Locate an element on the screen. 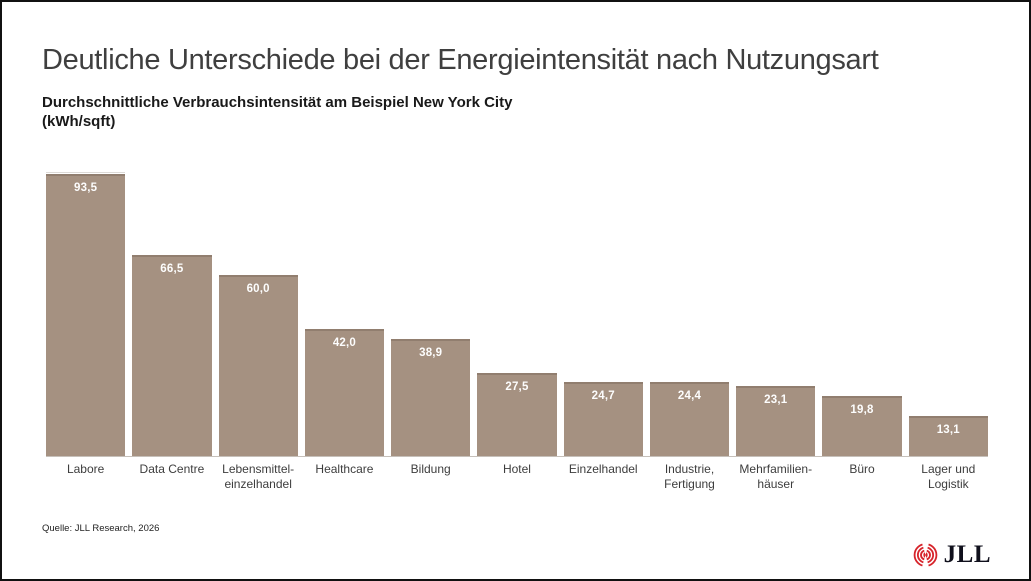 This screenshot has height=581, width=1031. bar-labore: 93,5 is located at coordinates (86, 315).